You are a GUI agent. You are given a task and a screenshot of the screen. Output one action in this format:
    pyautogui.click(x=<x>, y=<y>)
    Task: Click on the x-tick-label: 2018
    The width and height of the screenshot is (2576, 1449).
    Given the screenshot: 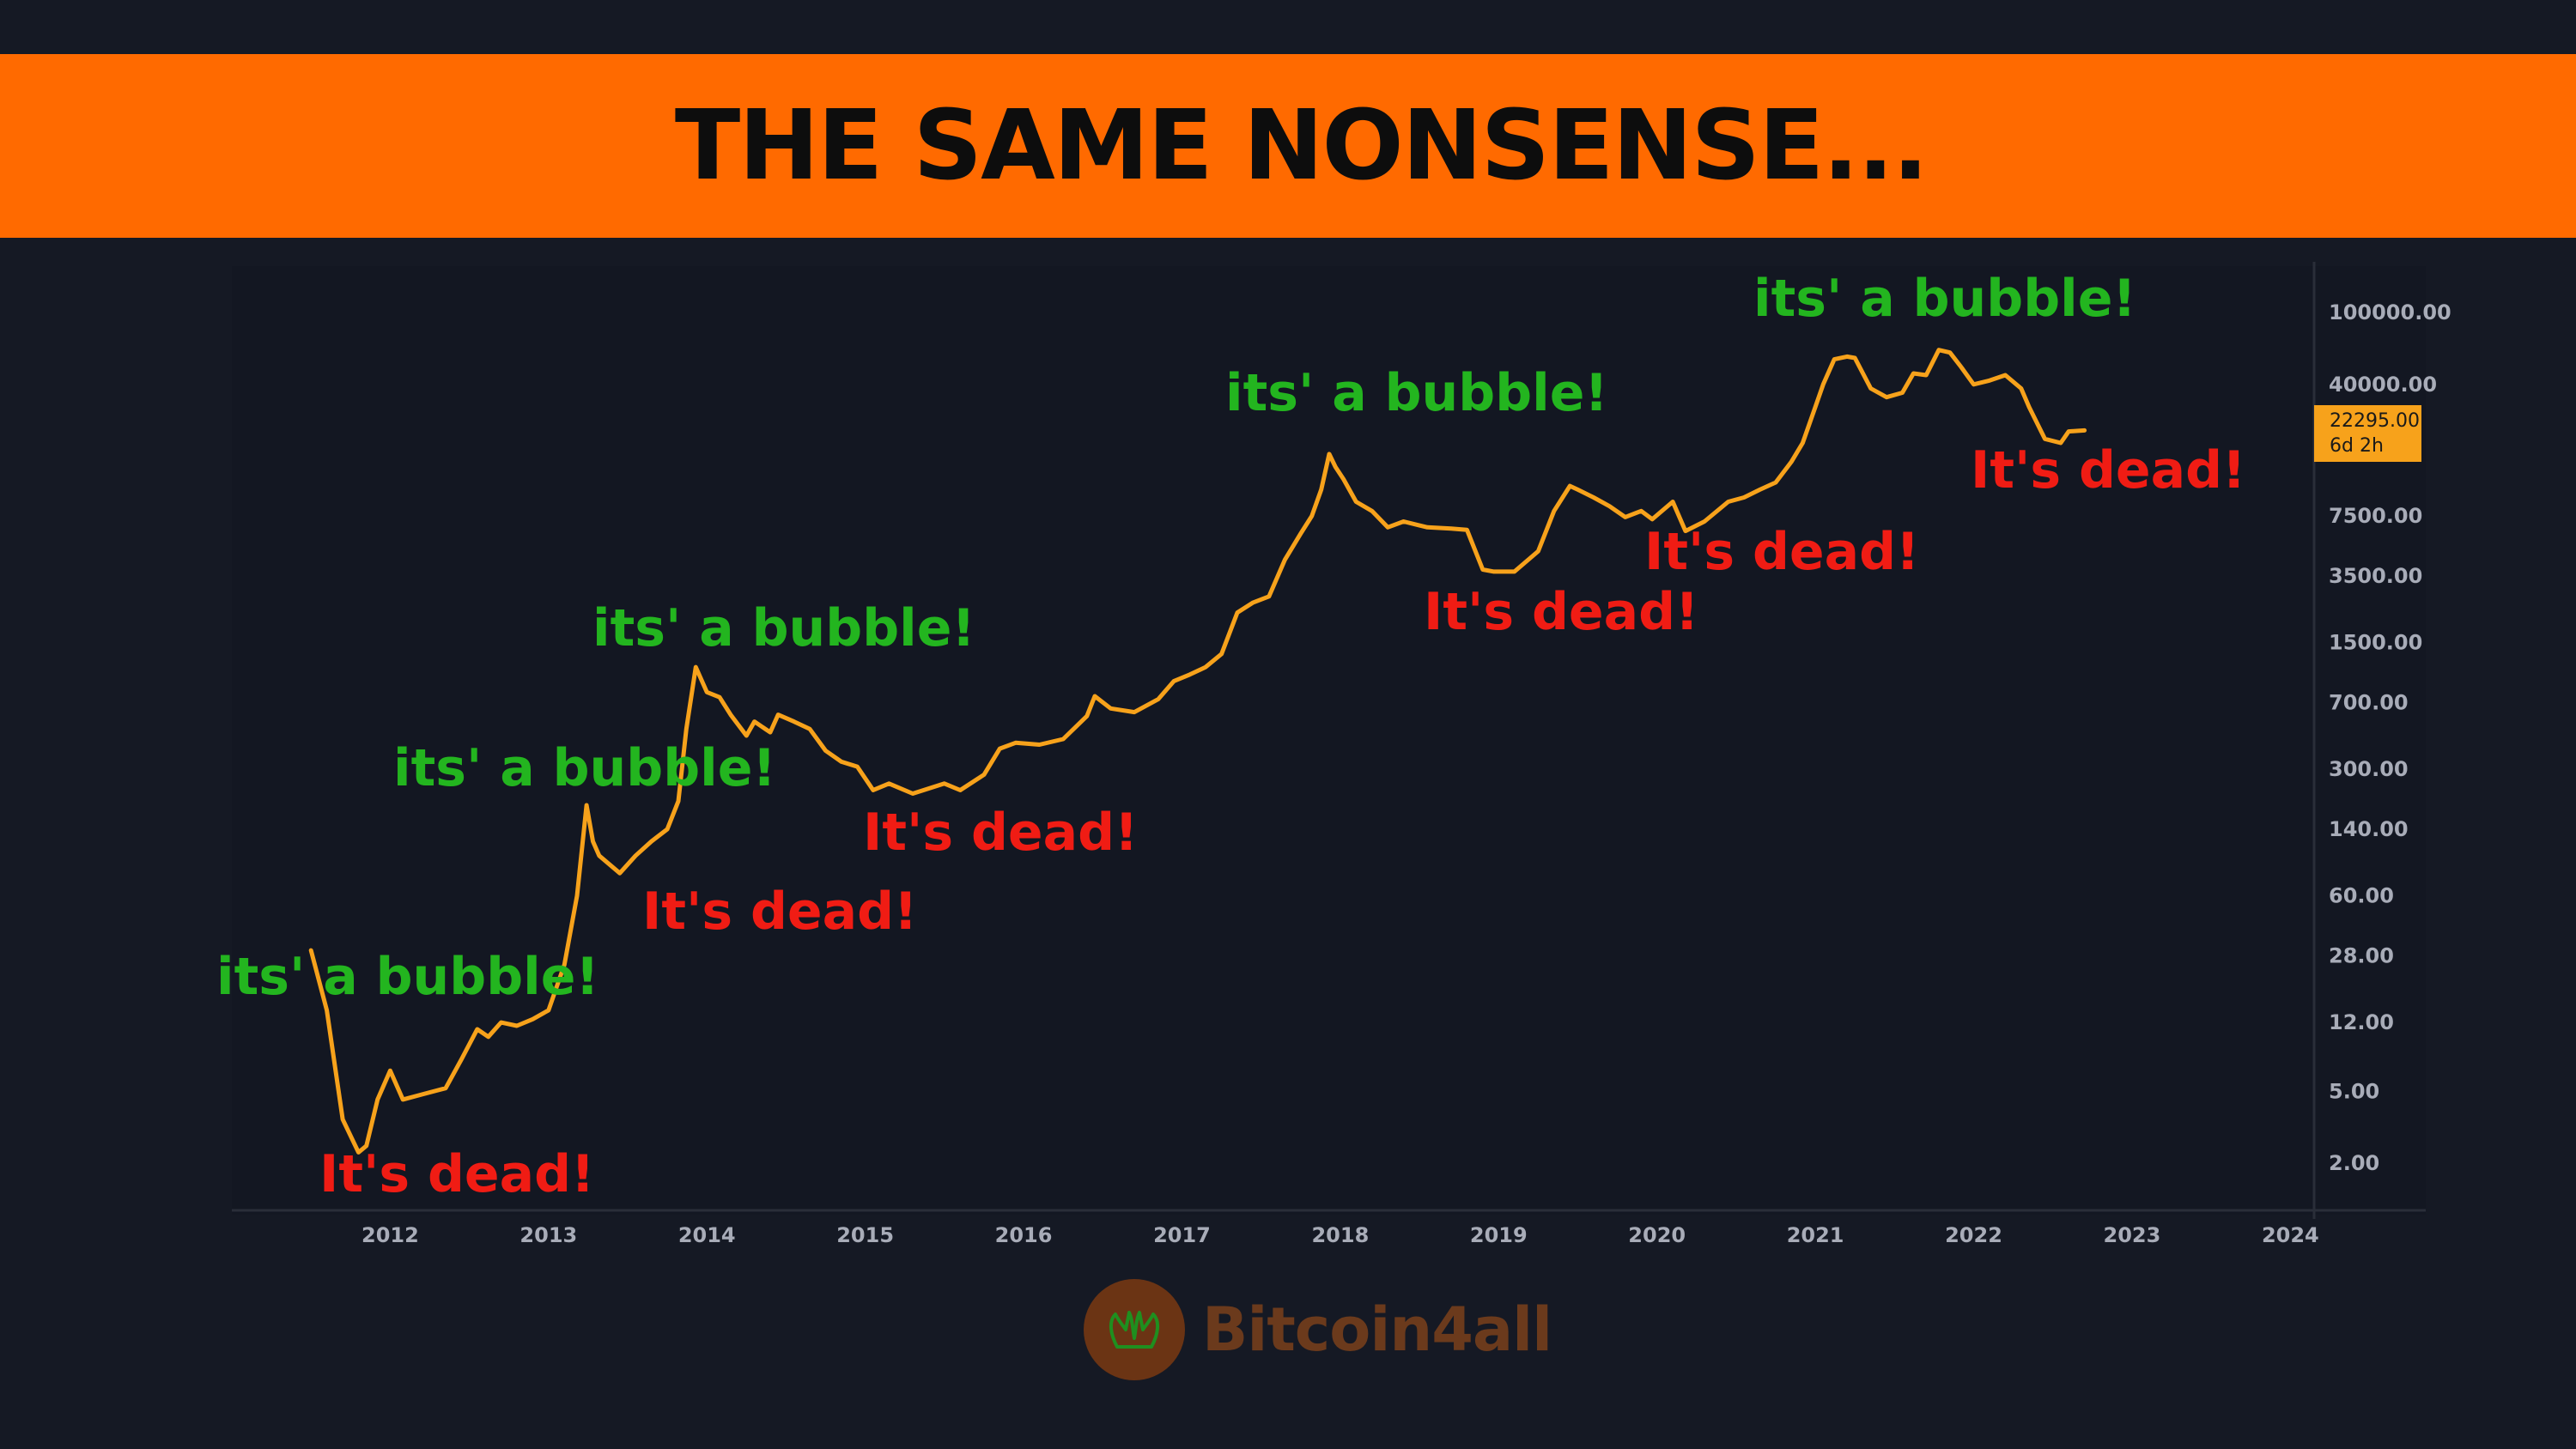 What is the action you would take?
    pyautogui.click(x=1340, y=1235)
    